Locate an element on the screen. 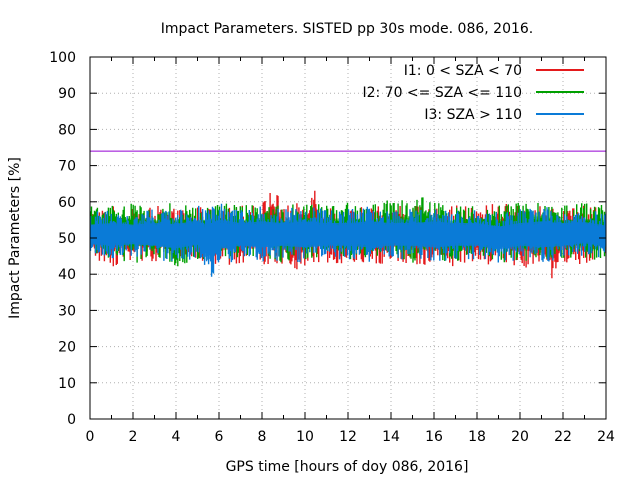 The height and width of the screenshot is (480, 640). legend-label-3: I3: SZA > 110 is located at coordinates (473, 115).